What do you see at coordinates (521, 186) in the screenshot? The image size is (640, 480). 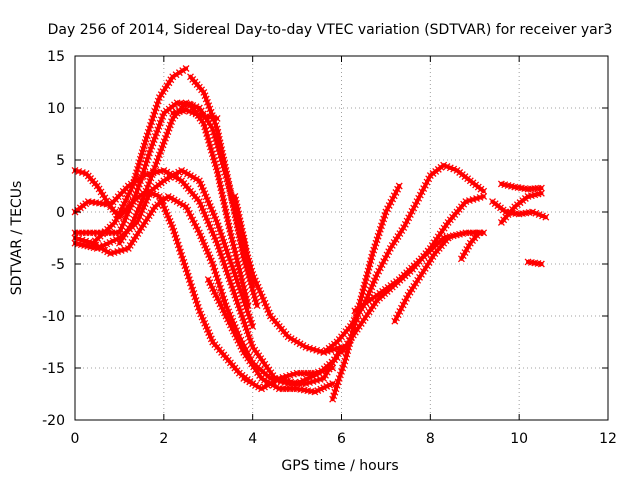 I see `series-track-s` at bounding box center [521, 186].